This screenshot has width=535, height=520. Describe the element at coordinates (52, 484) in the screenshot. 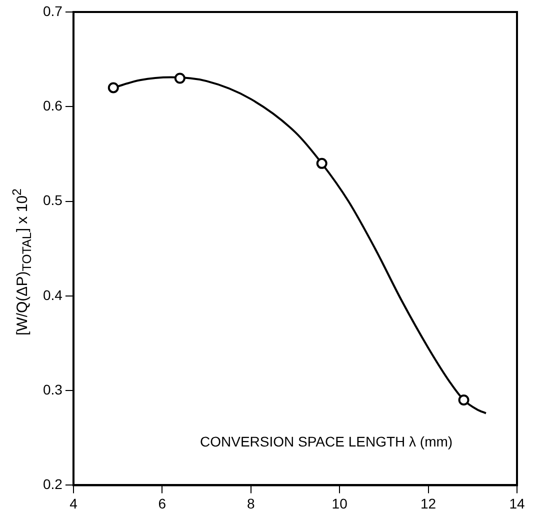

I see `y-tick-label: 0.2` at that location.